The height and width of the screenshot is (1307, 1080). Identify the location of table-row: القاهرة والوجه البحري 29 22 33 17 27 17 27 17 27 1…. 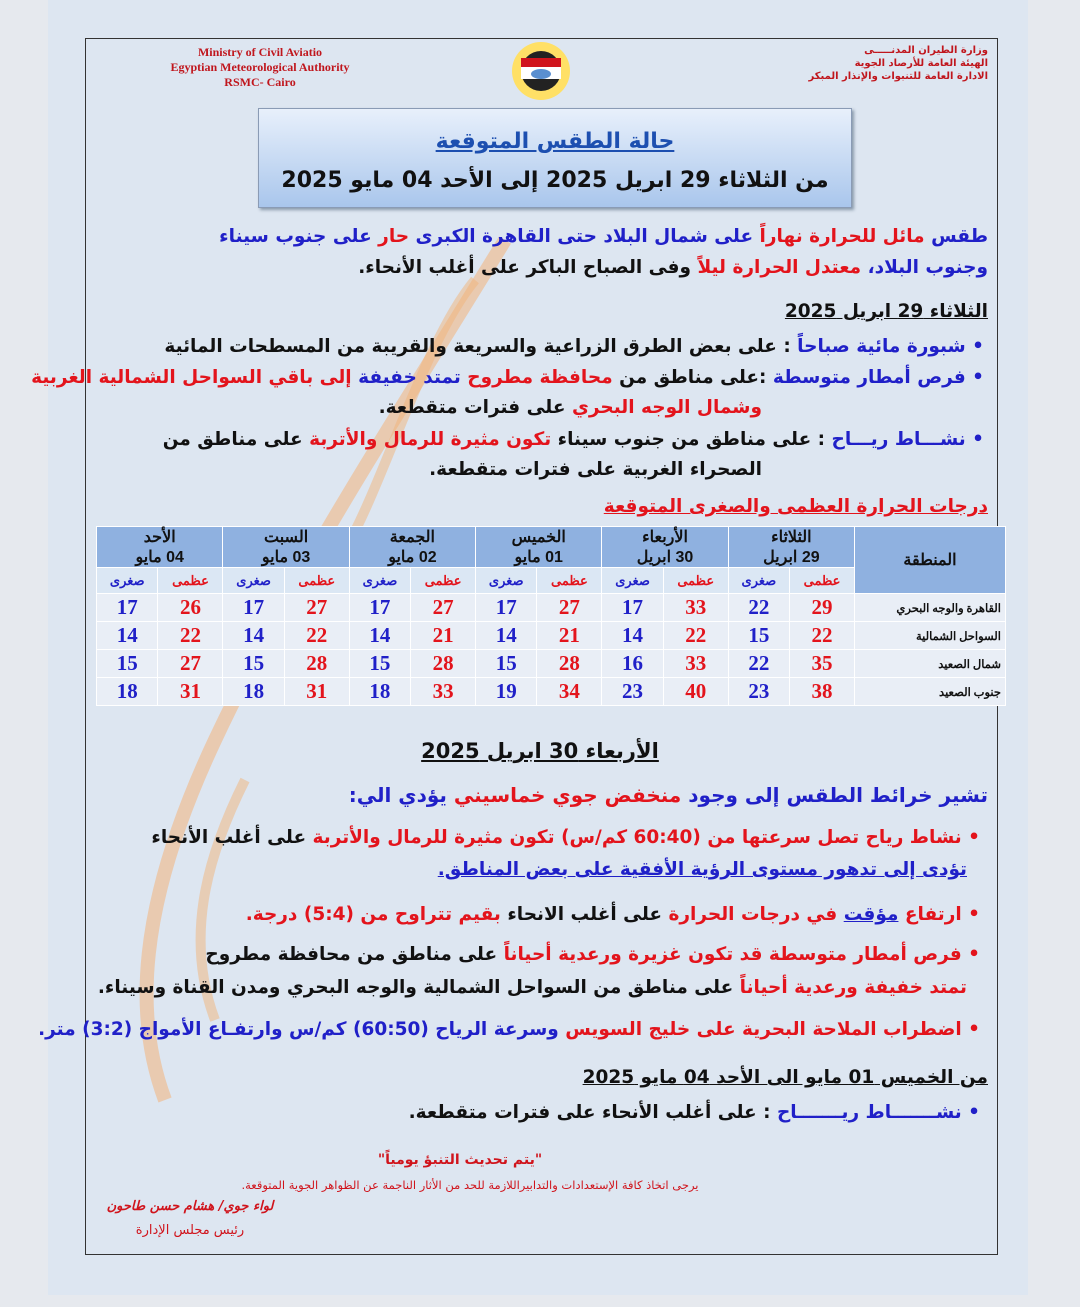
(550, 607).